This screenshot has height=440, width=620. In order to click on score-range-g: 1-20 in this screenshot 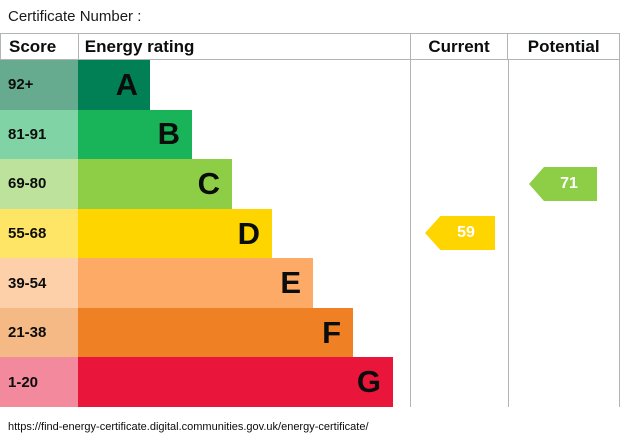, I will do `click(39, 382)`.